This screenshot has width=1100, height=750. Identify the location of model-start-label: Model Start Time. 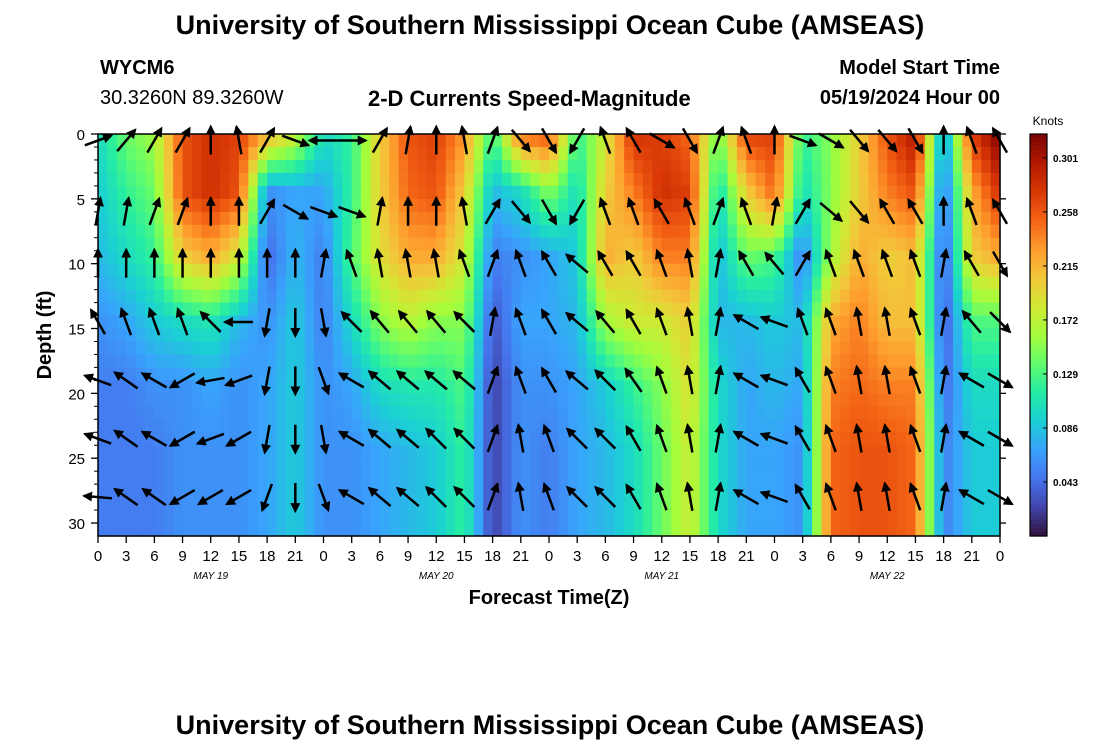
(919, 68).